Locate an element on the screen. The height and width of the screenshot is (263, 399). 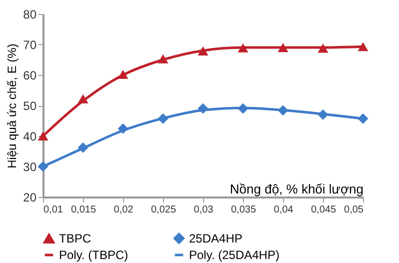
x-tick-label: 0,03 is located at coordinates (204, 210).